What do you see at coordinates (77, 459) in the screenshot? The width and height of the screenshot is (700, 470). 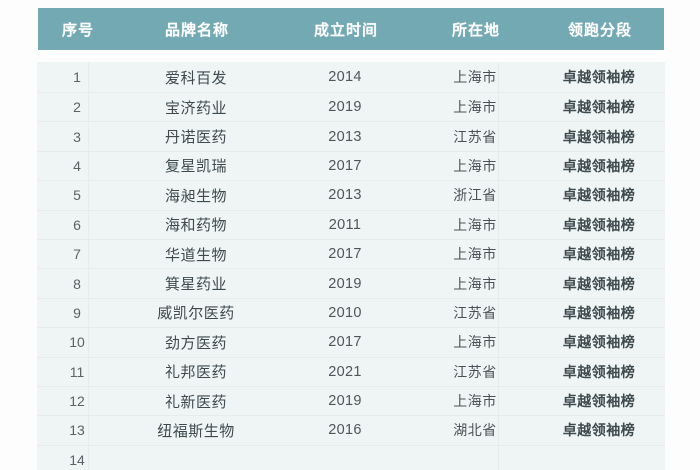 I see `cell-index: 14` at bounding box center [77, 459].